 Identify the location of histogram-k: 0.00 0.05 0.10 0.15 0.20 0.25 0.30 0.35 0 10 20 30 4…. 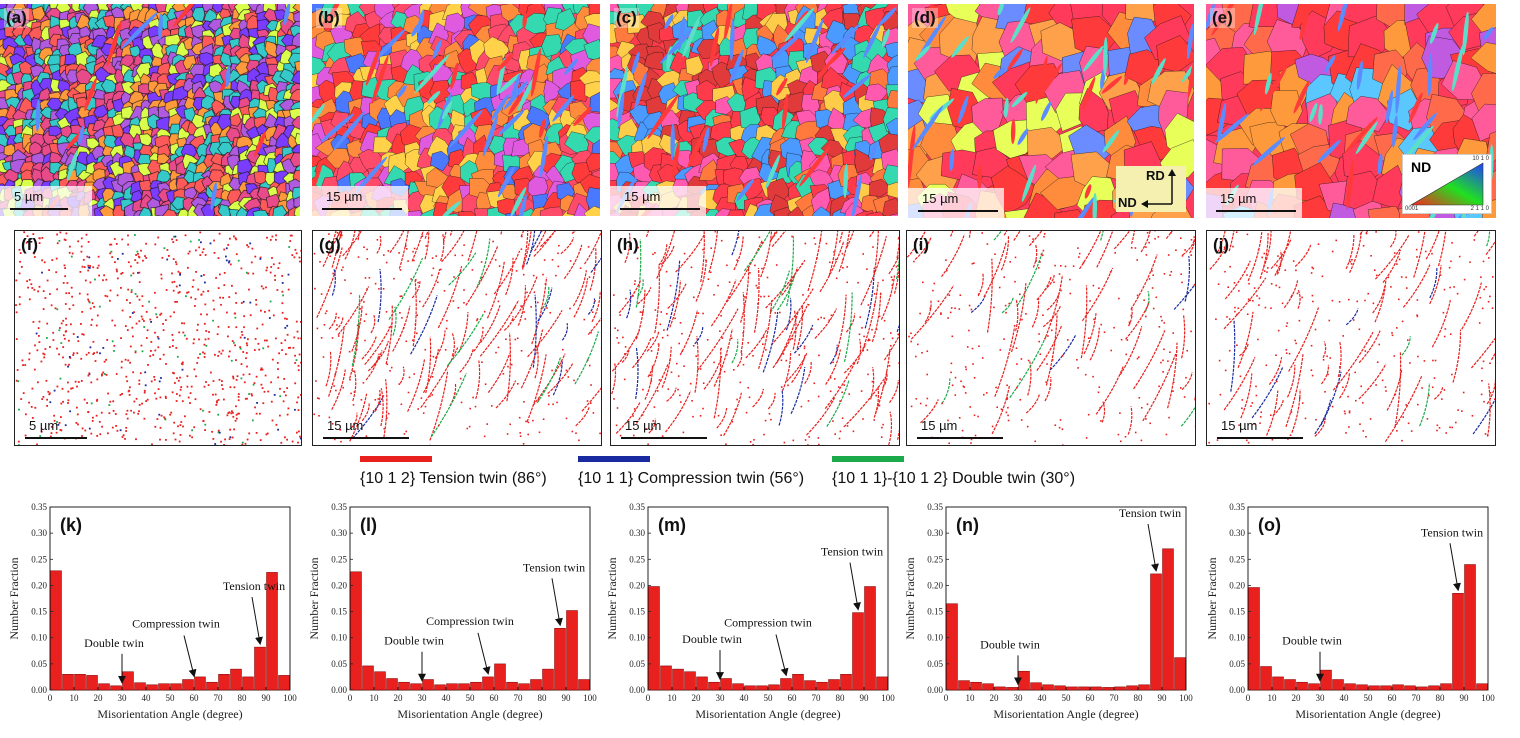
(152, 611).